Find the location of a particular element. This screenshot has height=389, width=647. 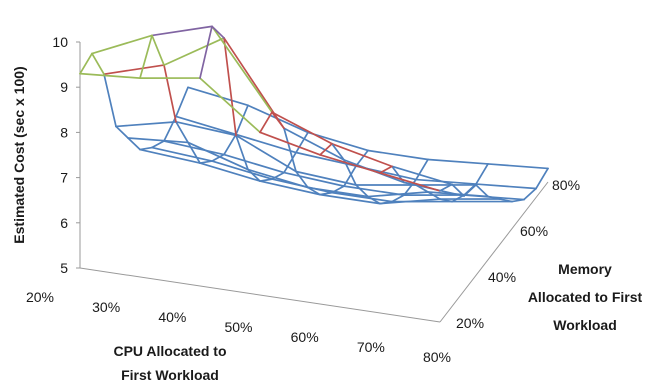

x-axis-title-line-1: CPU Allocated to is located at coordinates (169, 351).